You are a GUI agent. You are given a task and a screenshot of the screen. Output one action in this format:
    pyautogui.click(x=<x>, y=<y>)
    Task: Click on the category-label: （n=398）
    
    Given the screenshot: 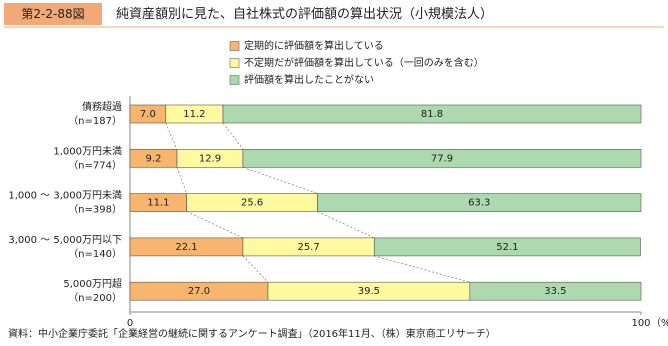 What is the action you would take?
    pyautogui.click(x=95, y=210)
    